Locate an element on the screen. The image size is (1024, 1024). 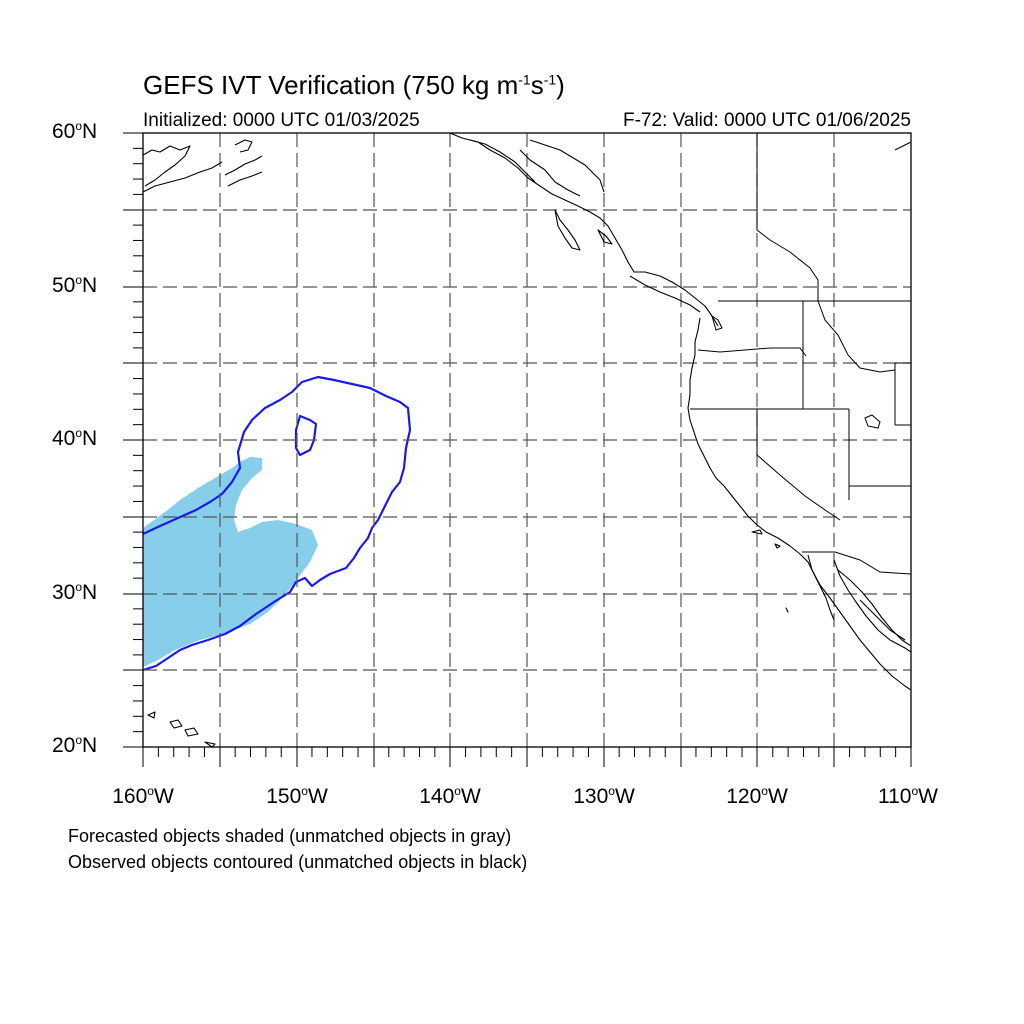
lon-label-120: 120oW is located at coordinates (757, 796).